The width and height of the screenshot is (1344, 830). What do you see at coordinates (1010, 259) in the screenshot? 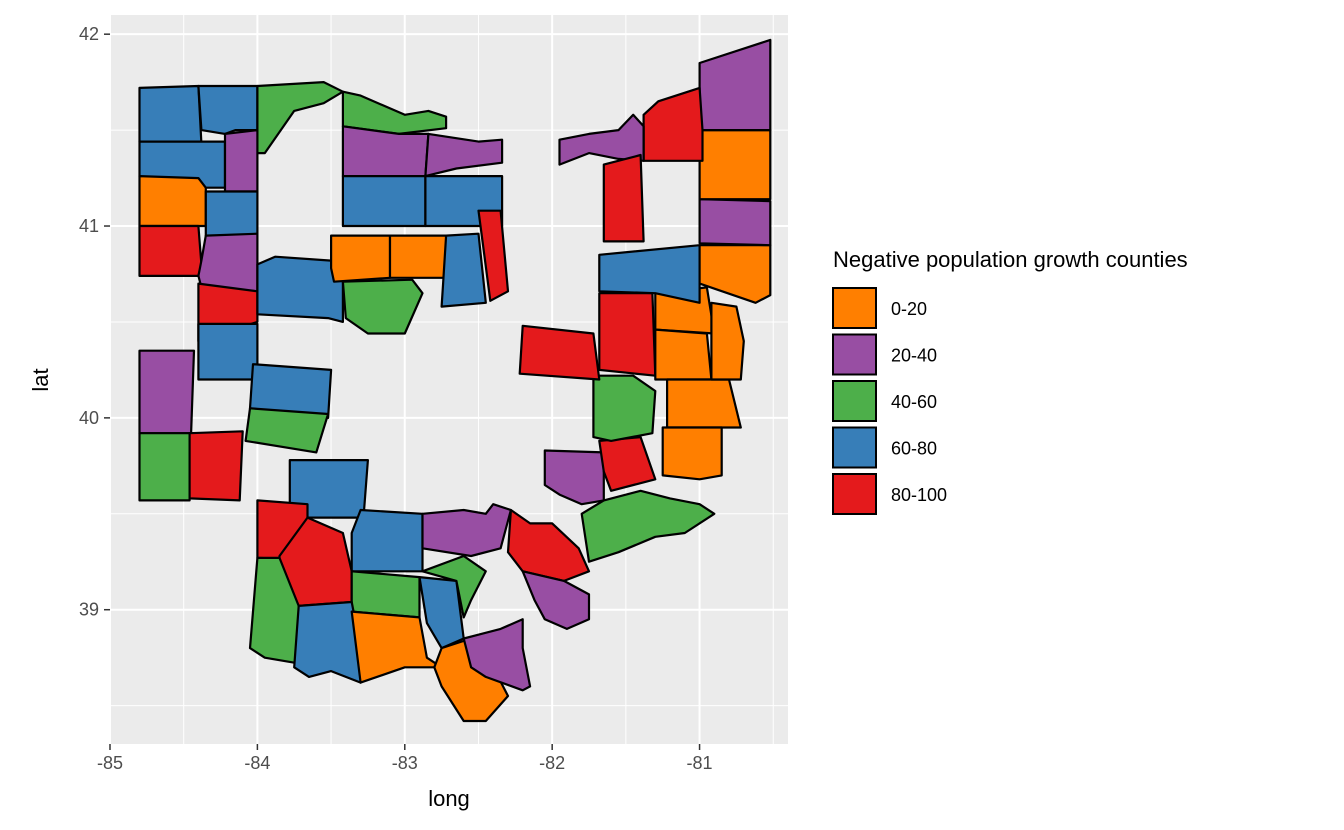
I see `legend-title: Negative population growth counties` at bounding box center [1010, 259].